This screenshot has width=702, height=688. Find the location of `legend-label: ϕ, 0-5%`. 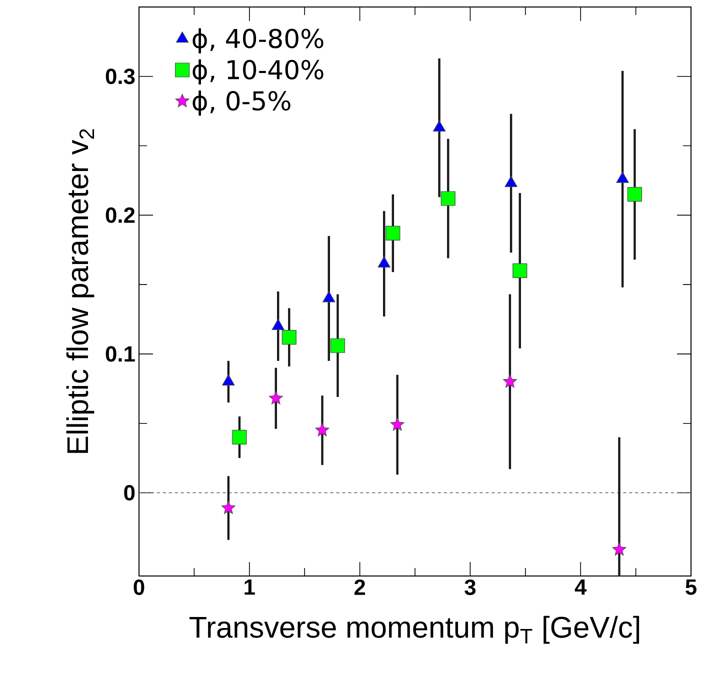

legend-label: ϕ, 0-5% is located at coordinates (241, 103).